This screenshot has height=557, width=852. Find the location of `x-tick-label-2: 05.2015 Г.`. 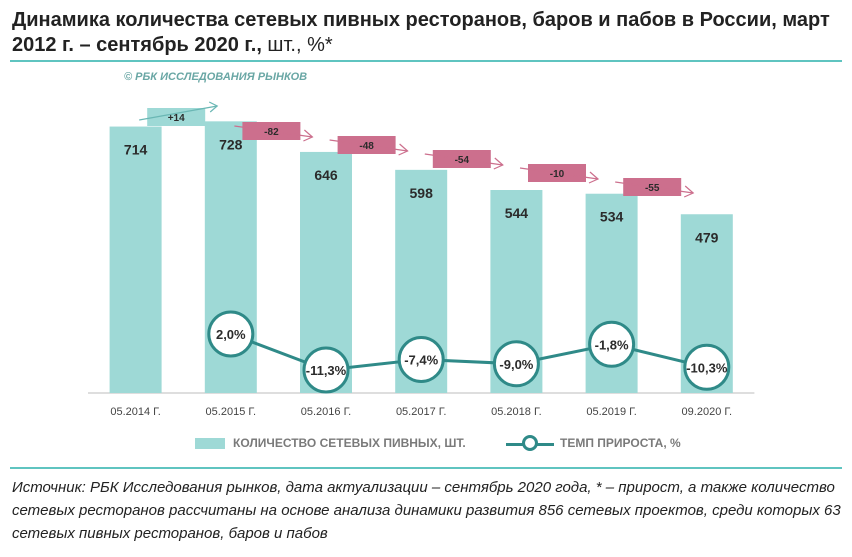

x-tick-label-2: 05.2015 Г. is located at coordinates (231, 412).